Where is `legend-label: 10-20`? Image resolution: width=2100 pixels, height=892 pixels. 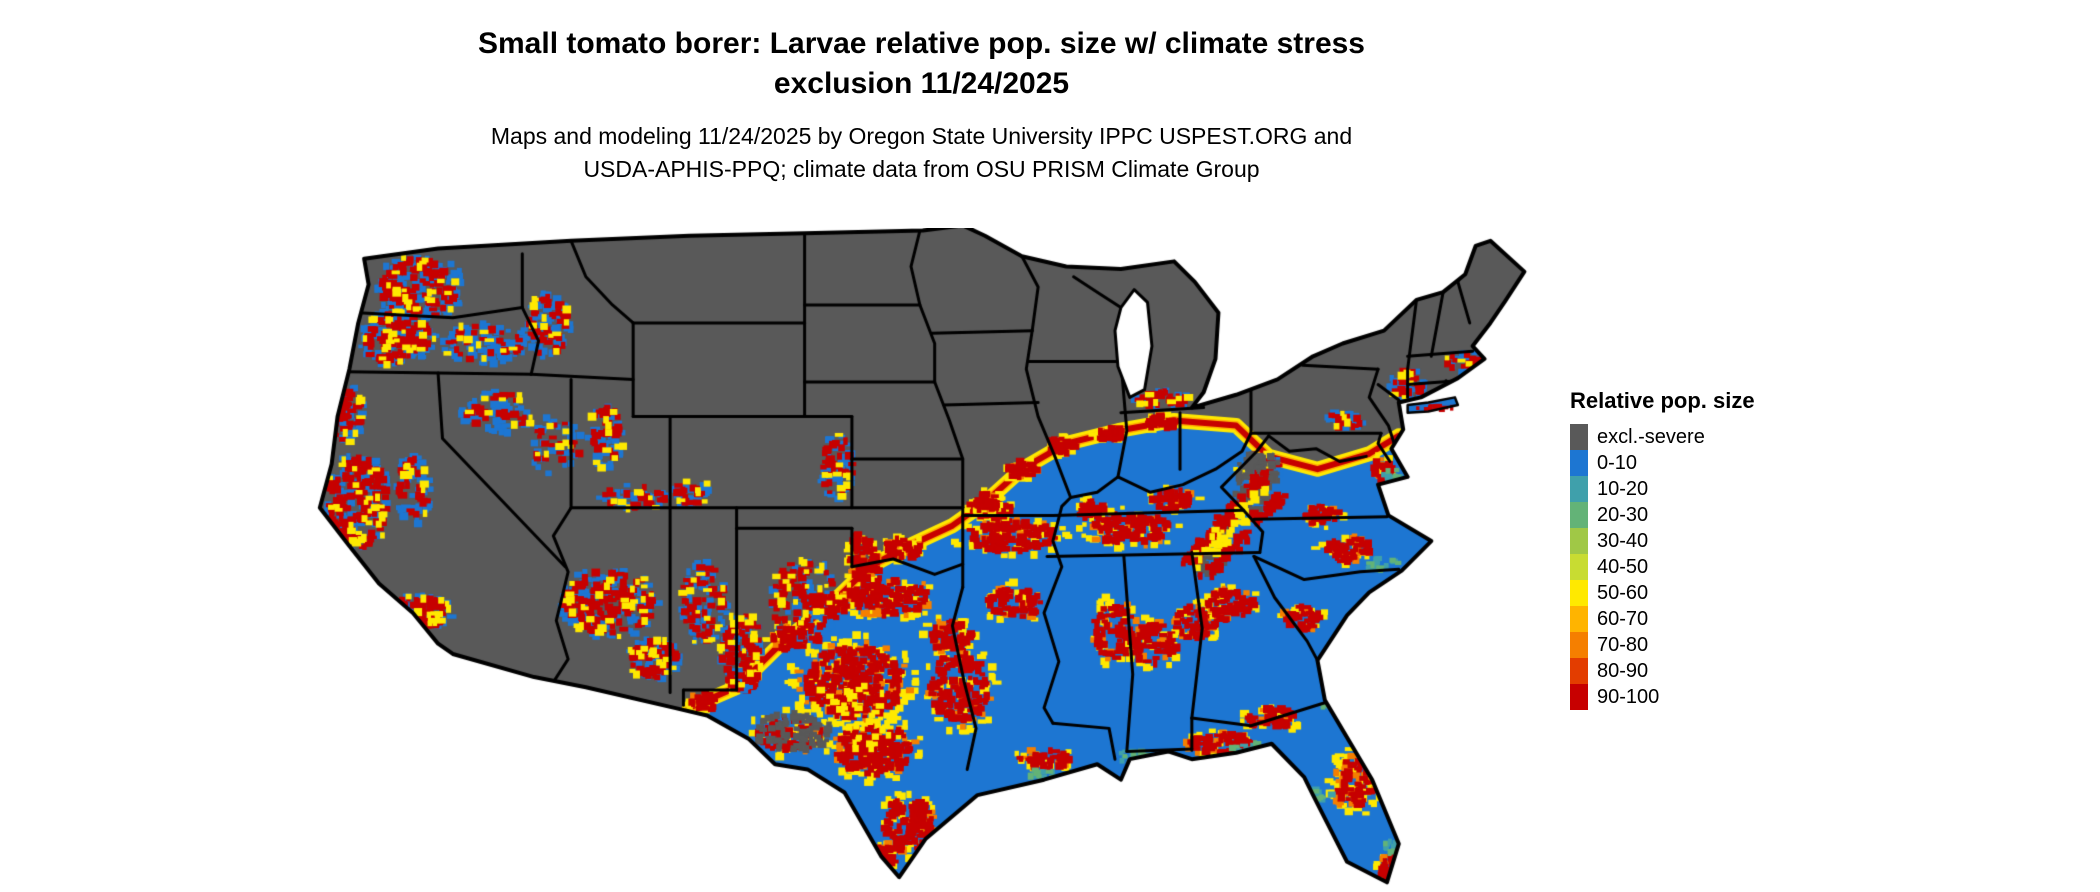 legend-label: 10-20 is located at coordinates (1623, 488).